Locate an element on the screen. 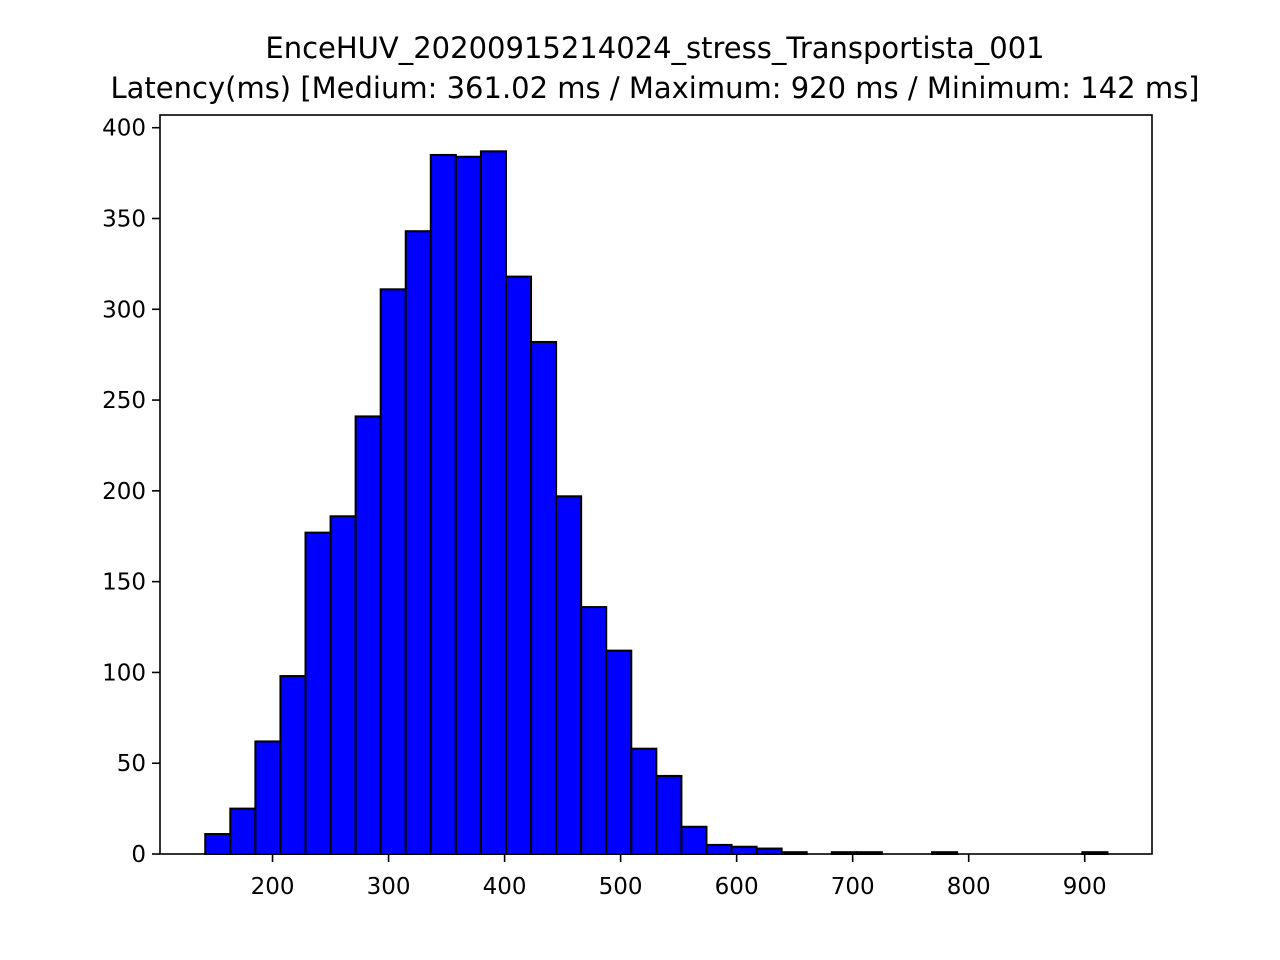 Image resolution: width=1280 pixels, height=960 pixels. y-tick-label: 350 is located at coordinates (124, 219).